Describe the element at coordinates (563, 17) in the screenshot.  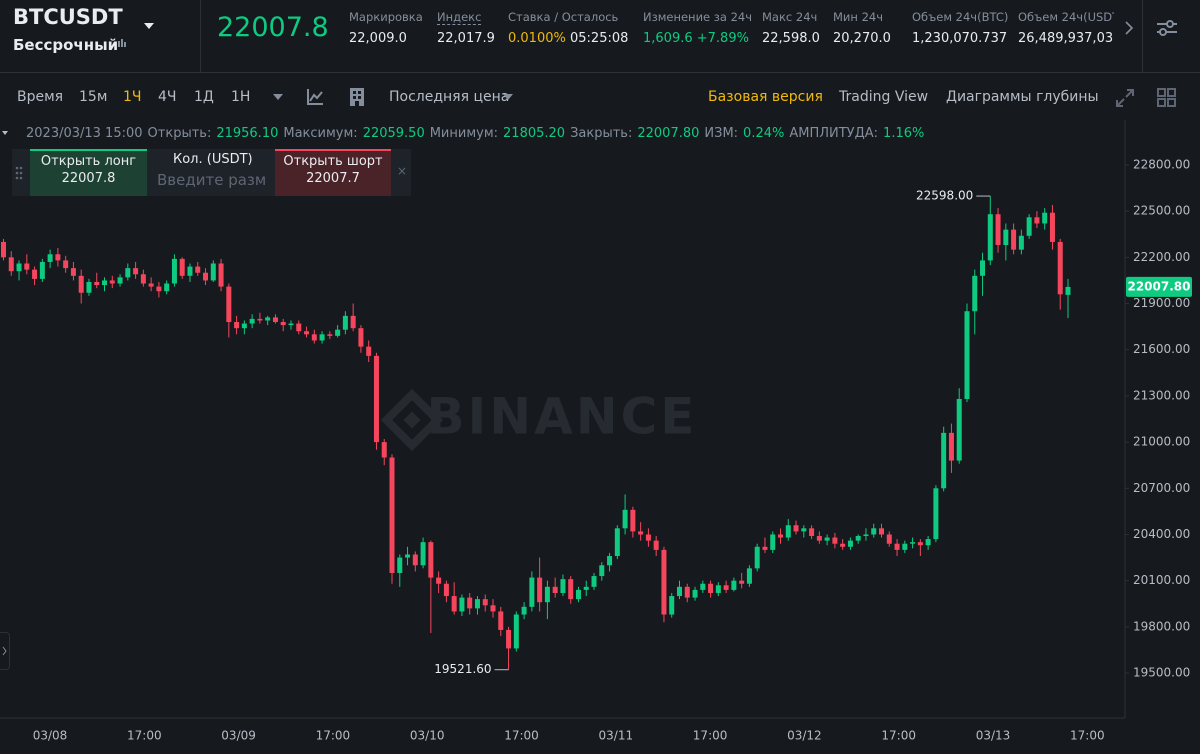
I see `stat-label: Ставка / Осталось` at that location.